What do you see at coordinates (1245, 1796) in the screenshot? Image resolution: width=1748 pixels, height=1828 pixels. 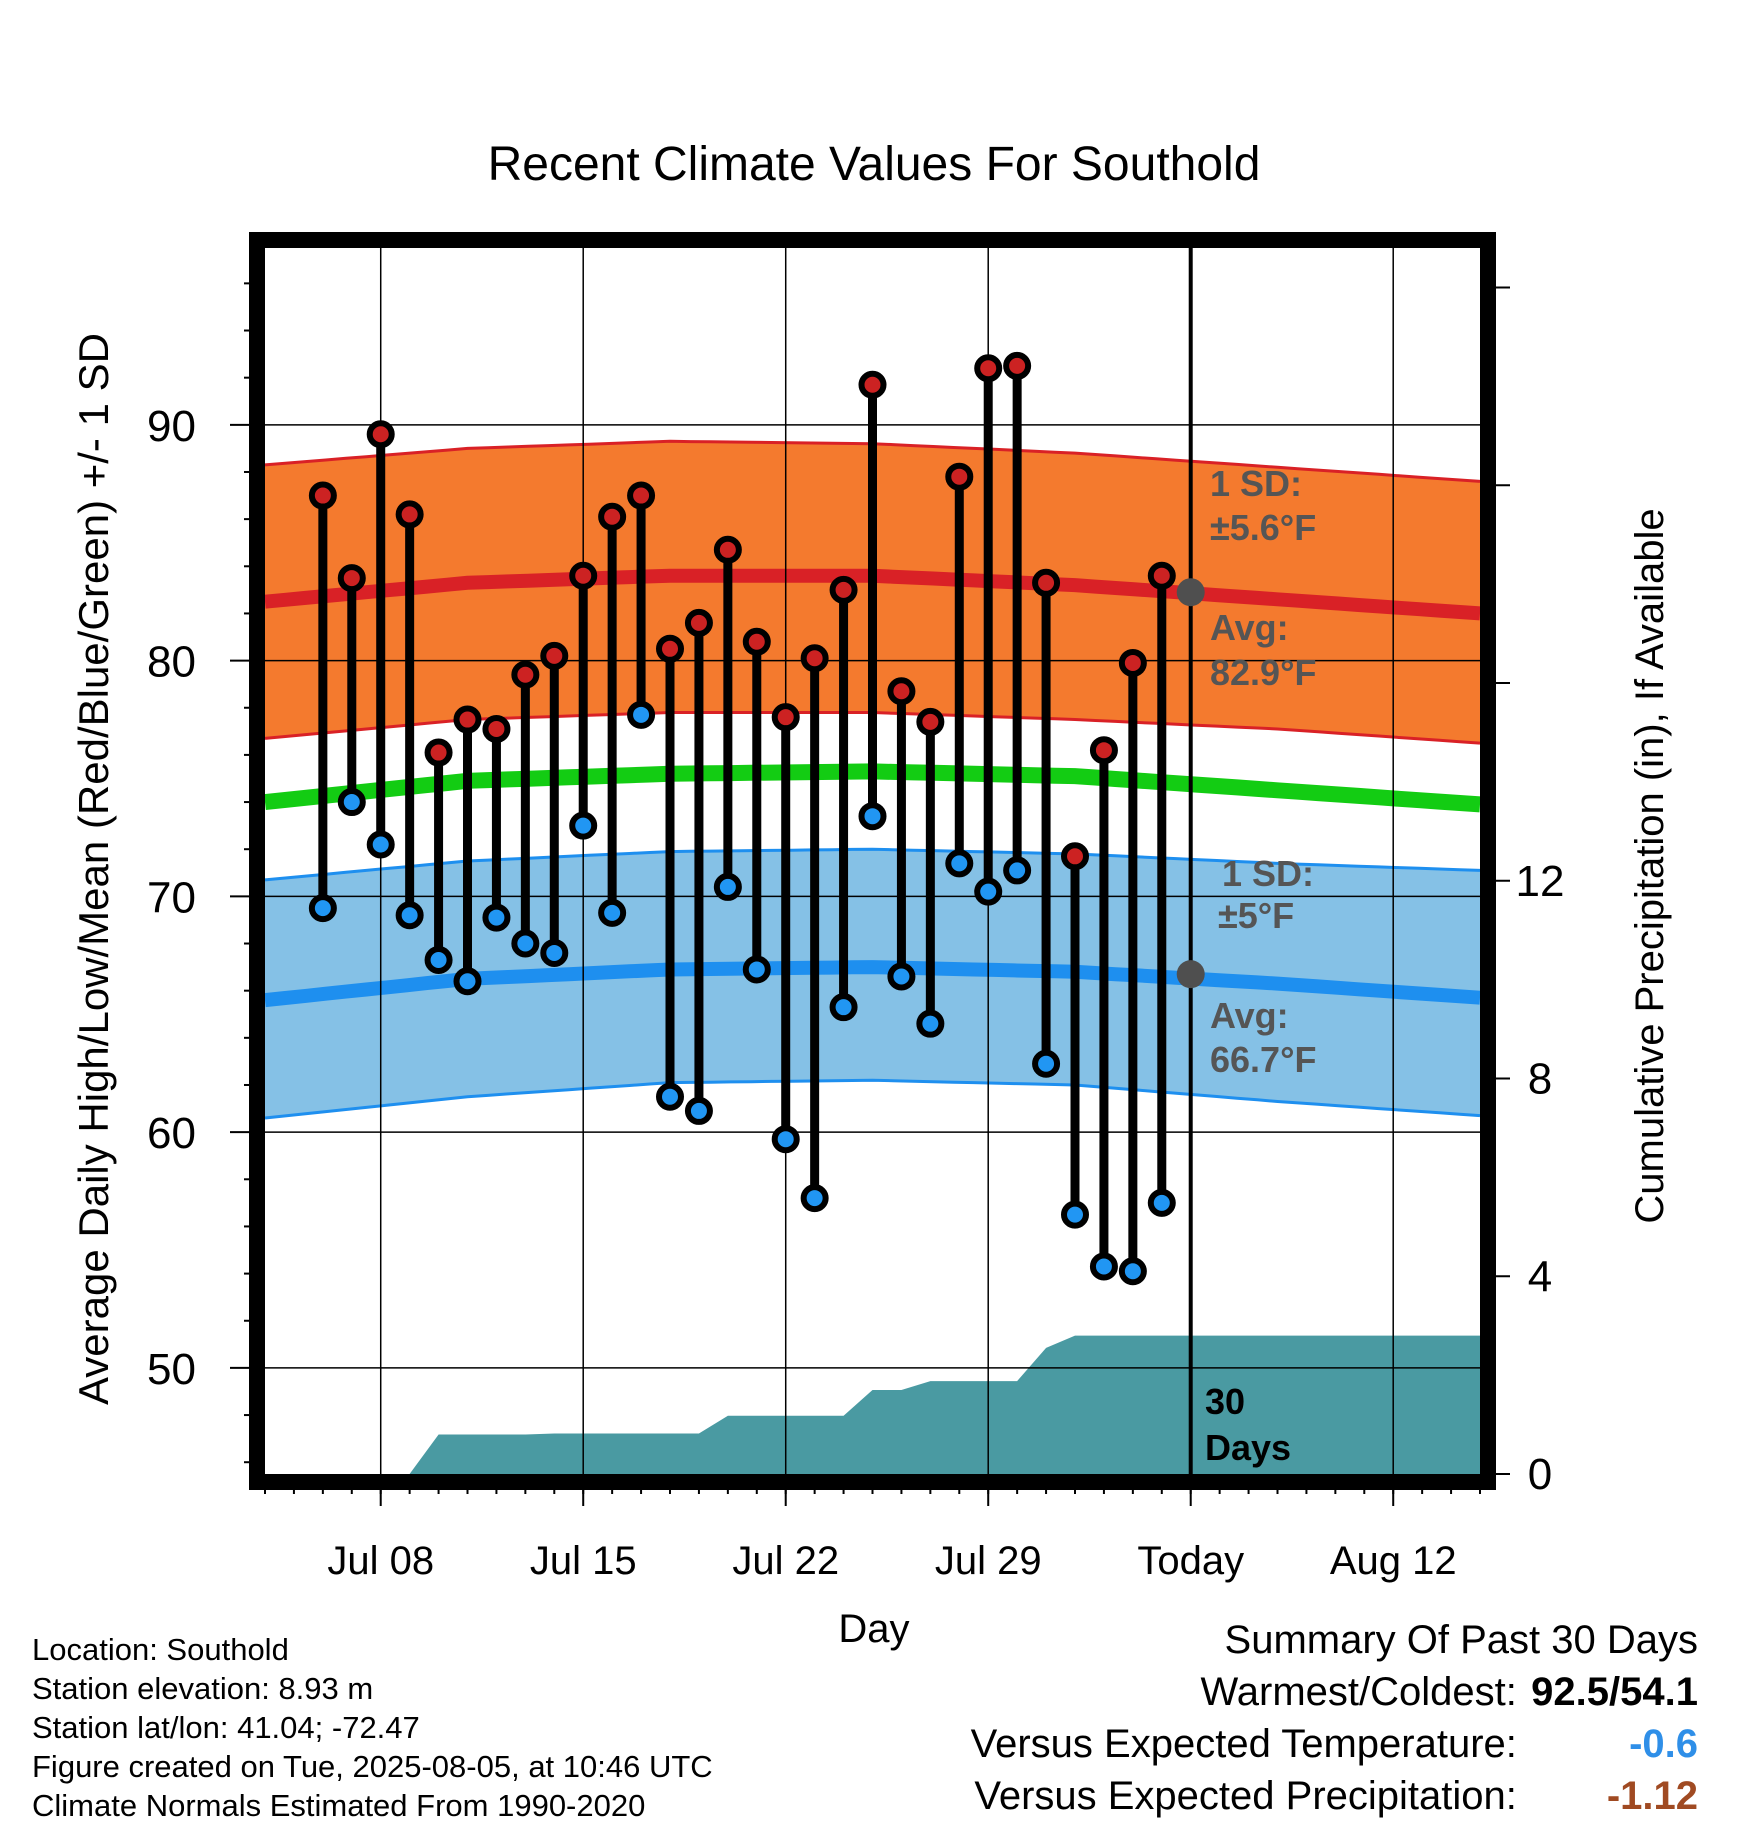 I see `summary-precip-label: Versus Expected Precipitation:` at bounding box center [1245, 1796].